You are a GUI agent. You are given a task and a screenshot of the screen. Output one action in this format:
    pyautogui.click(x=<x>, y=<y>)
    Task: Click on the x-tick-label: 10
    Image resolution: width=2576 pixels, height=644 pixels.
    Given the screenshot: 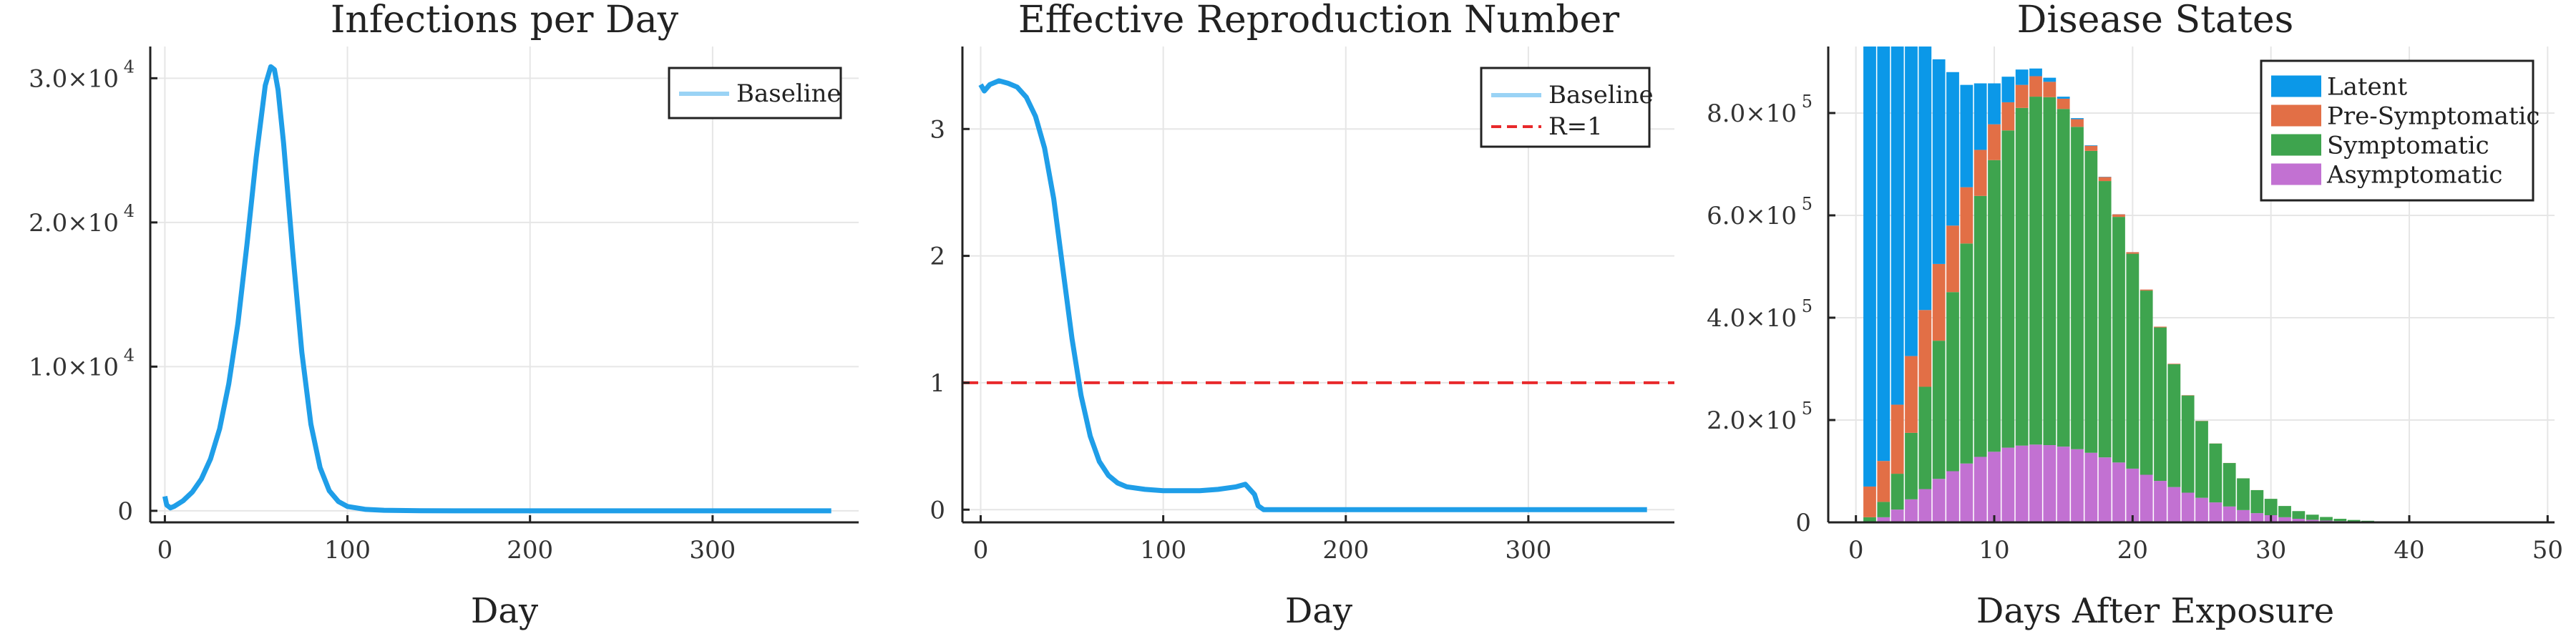 What is the action you would take?
    pyautogui.click(x=1994, y=550)
    